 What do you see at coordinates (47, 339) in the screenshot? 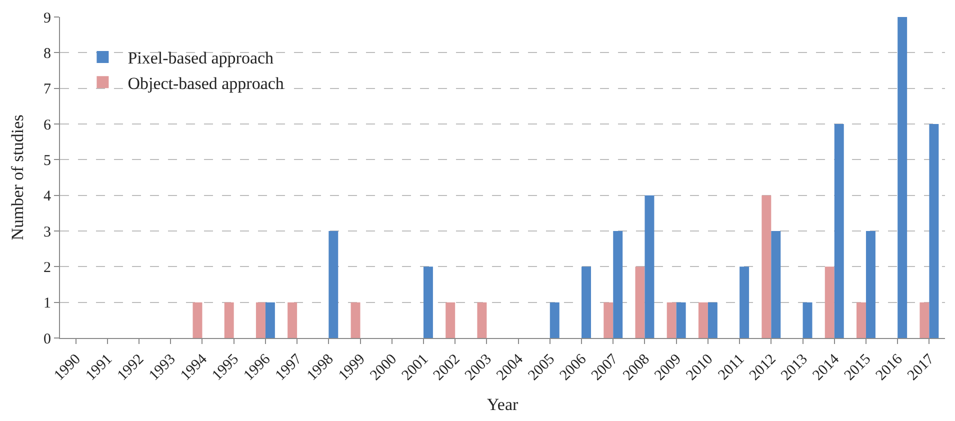
I see `y-tick-label: 0` at bounding box center [47, 339].